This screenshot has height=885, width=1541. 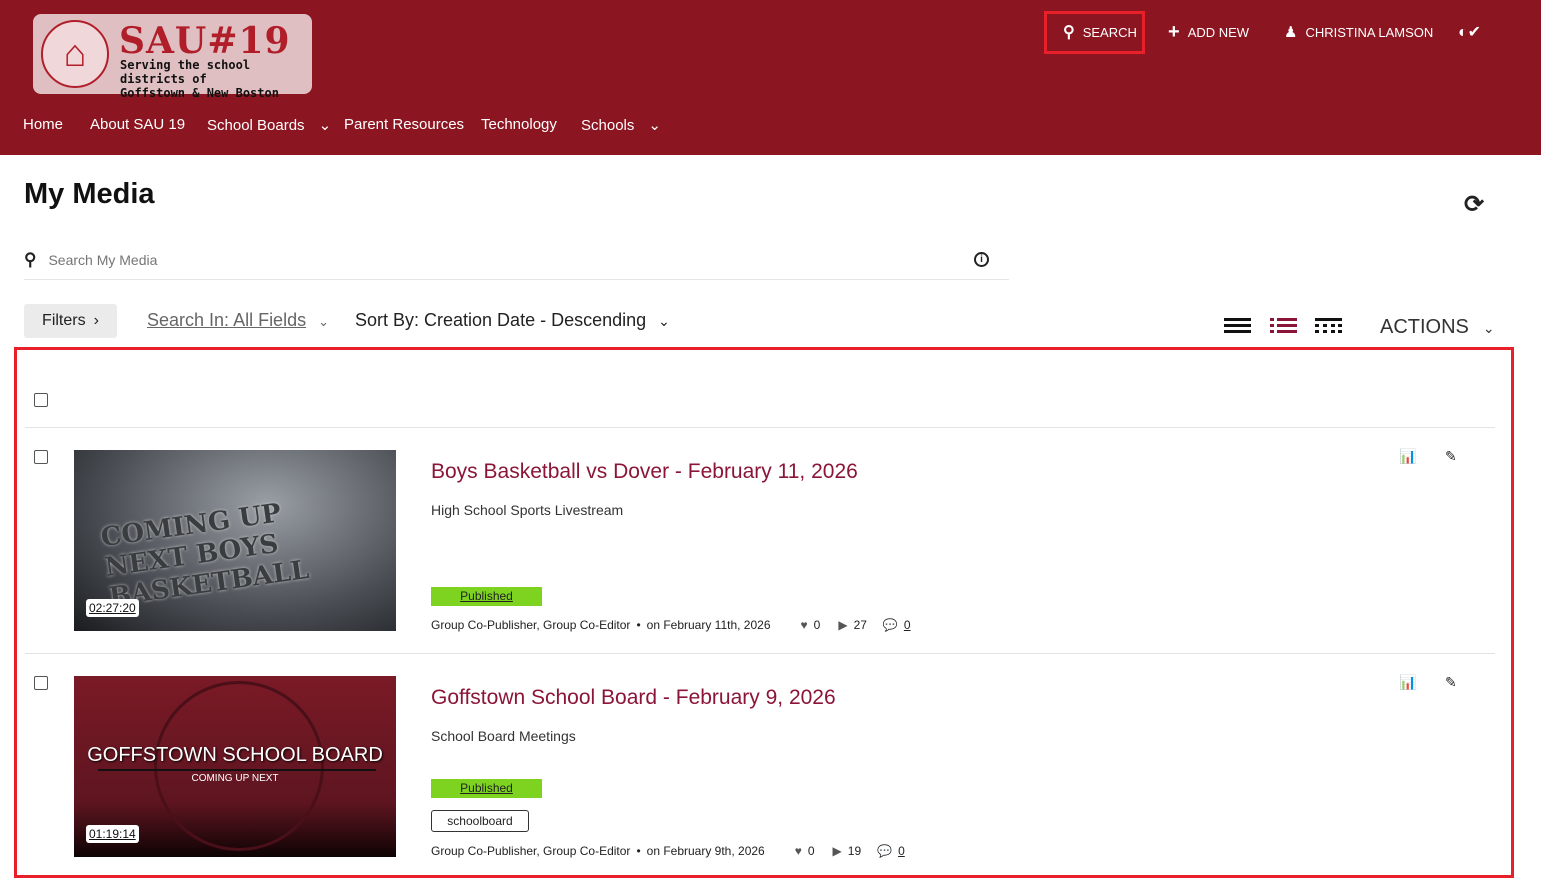 What do you see at coordinates (238, 320) in the screenshot?
I see `search-in-dropdown: Search In: All Fields ⌄` at bounding box center [238, 320].